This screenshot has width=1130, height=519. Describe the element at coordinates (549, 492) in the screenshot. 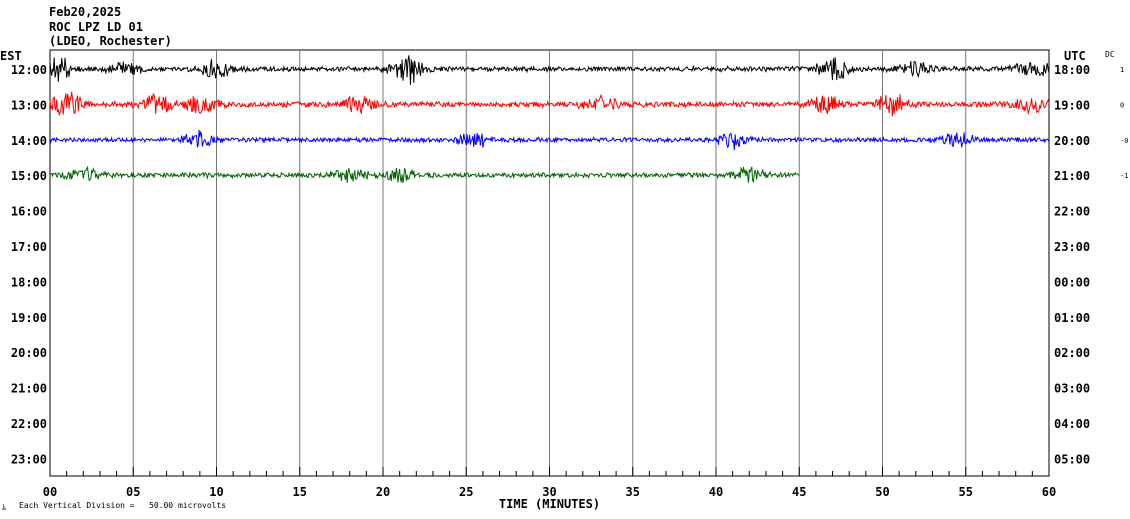

I see `x-tick-label: 30` at that location.